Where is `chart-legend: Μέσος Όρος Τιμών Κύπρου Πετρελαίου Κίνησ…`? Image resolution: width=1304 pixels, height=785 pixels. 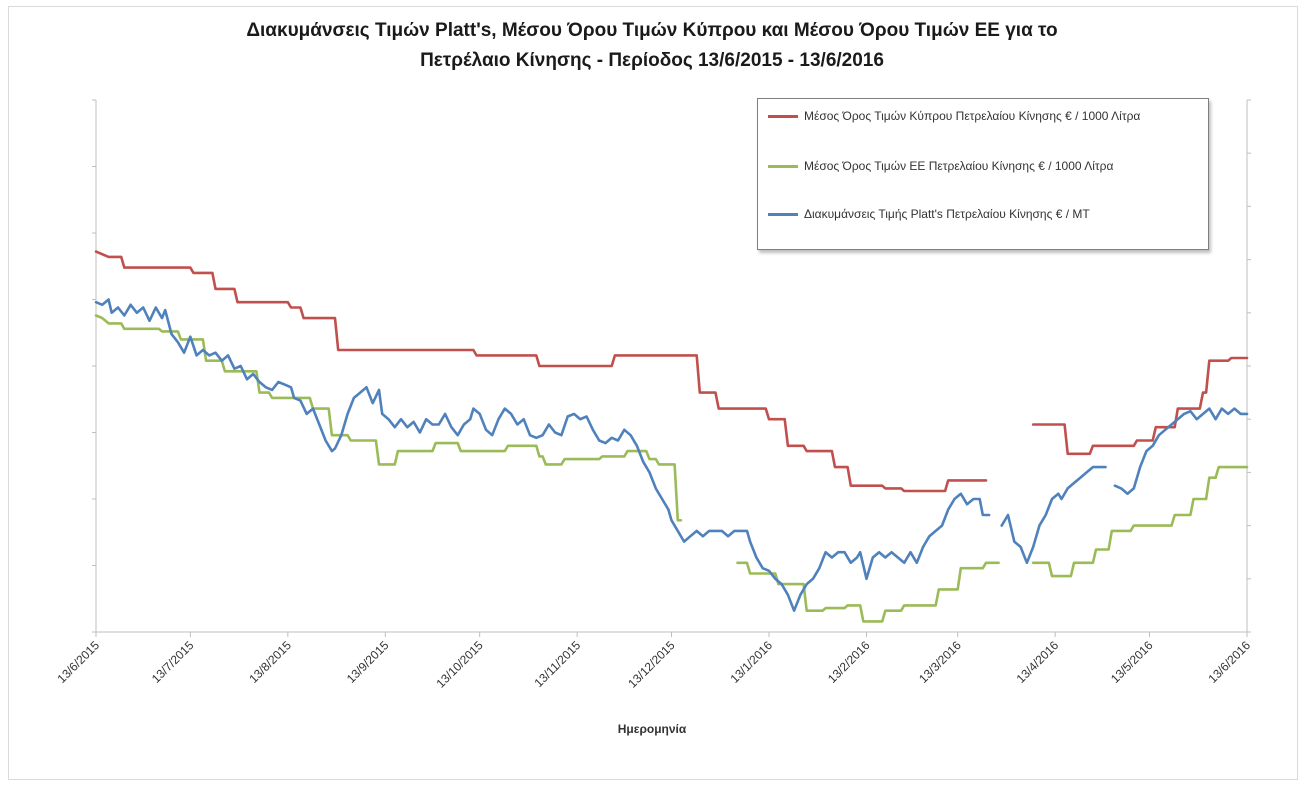
chart-legend: Μέσος Όρος Τιμών Κύπρου Πετρελαίου Κίνησ… is located at coordinates (983, 174).